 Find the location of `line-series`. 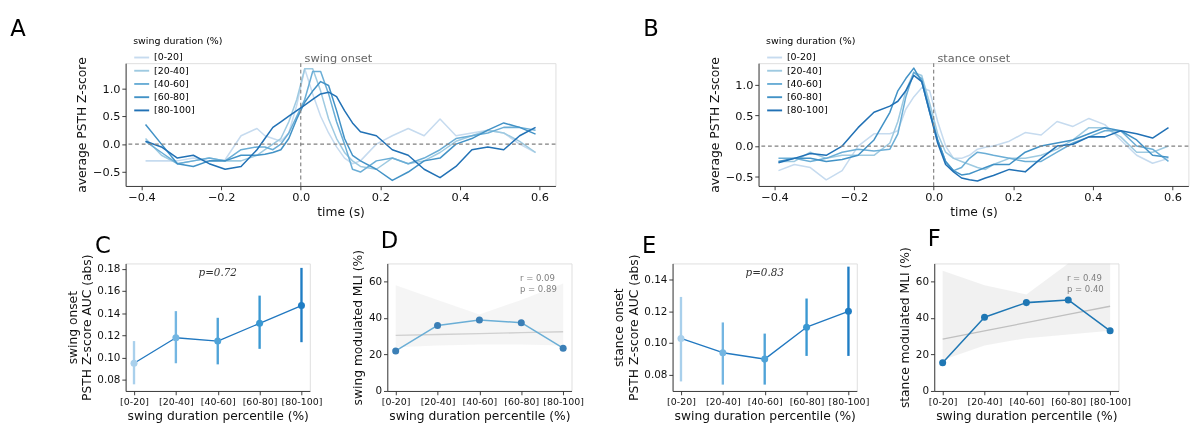

line-series is located at coordinates (1026, 322).